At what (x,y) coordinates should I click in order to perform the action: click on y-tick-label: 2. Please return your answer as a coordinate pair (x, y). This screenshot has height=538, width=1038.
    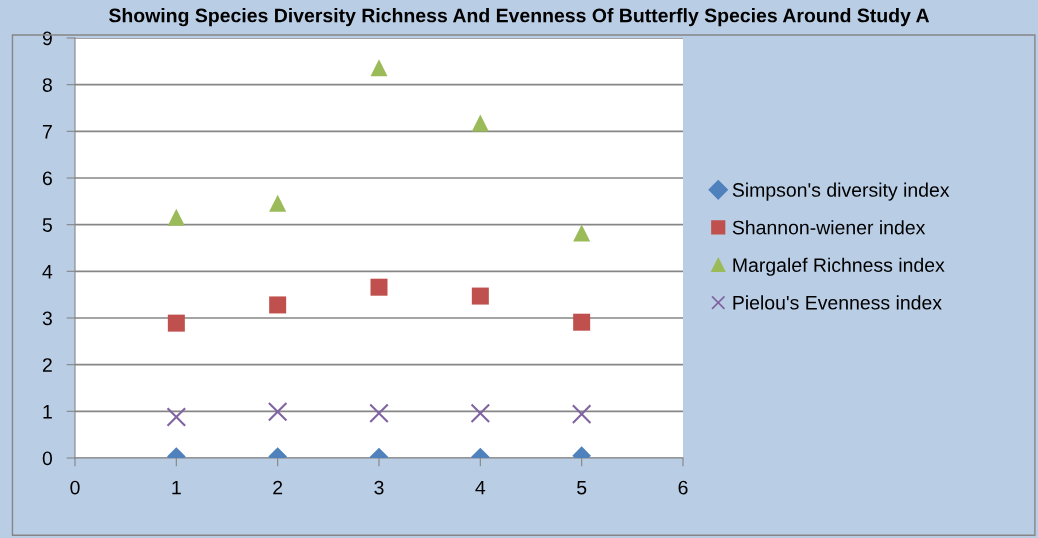
    Looking at the image, I should click on (47, 365).